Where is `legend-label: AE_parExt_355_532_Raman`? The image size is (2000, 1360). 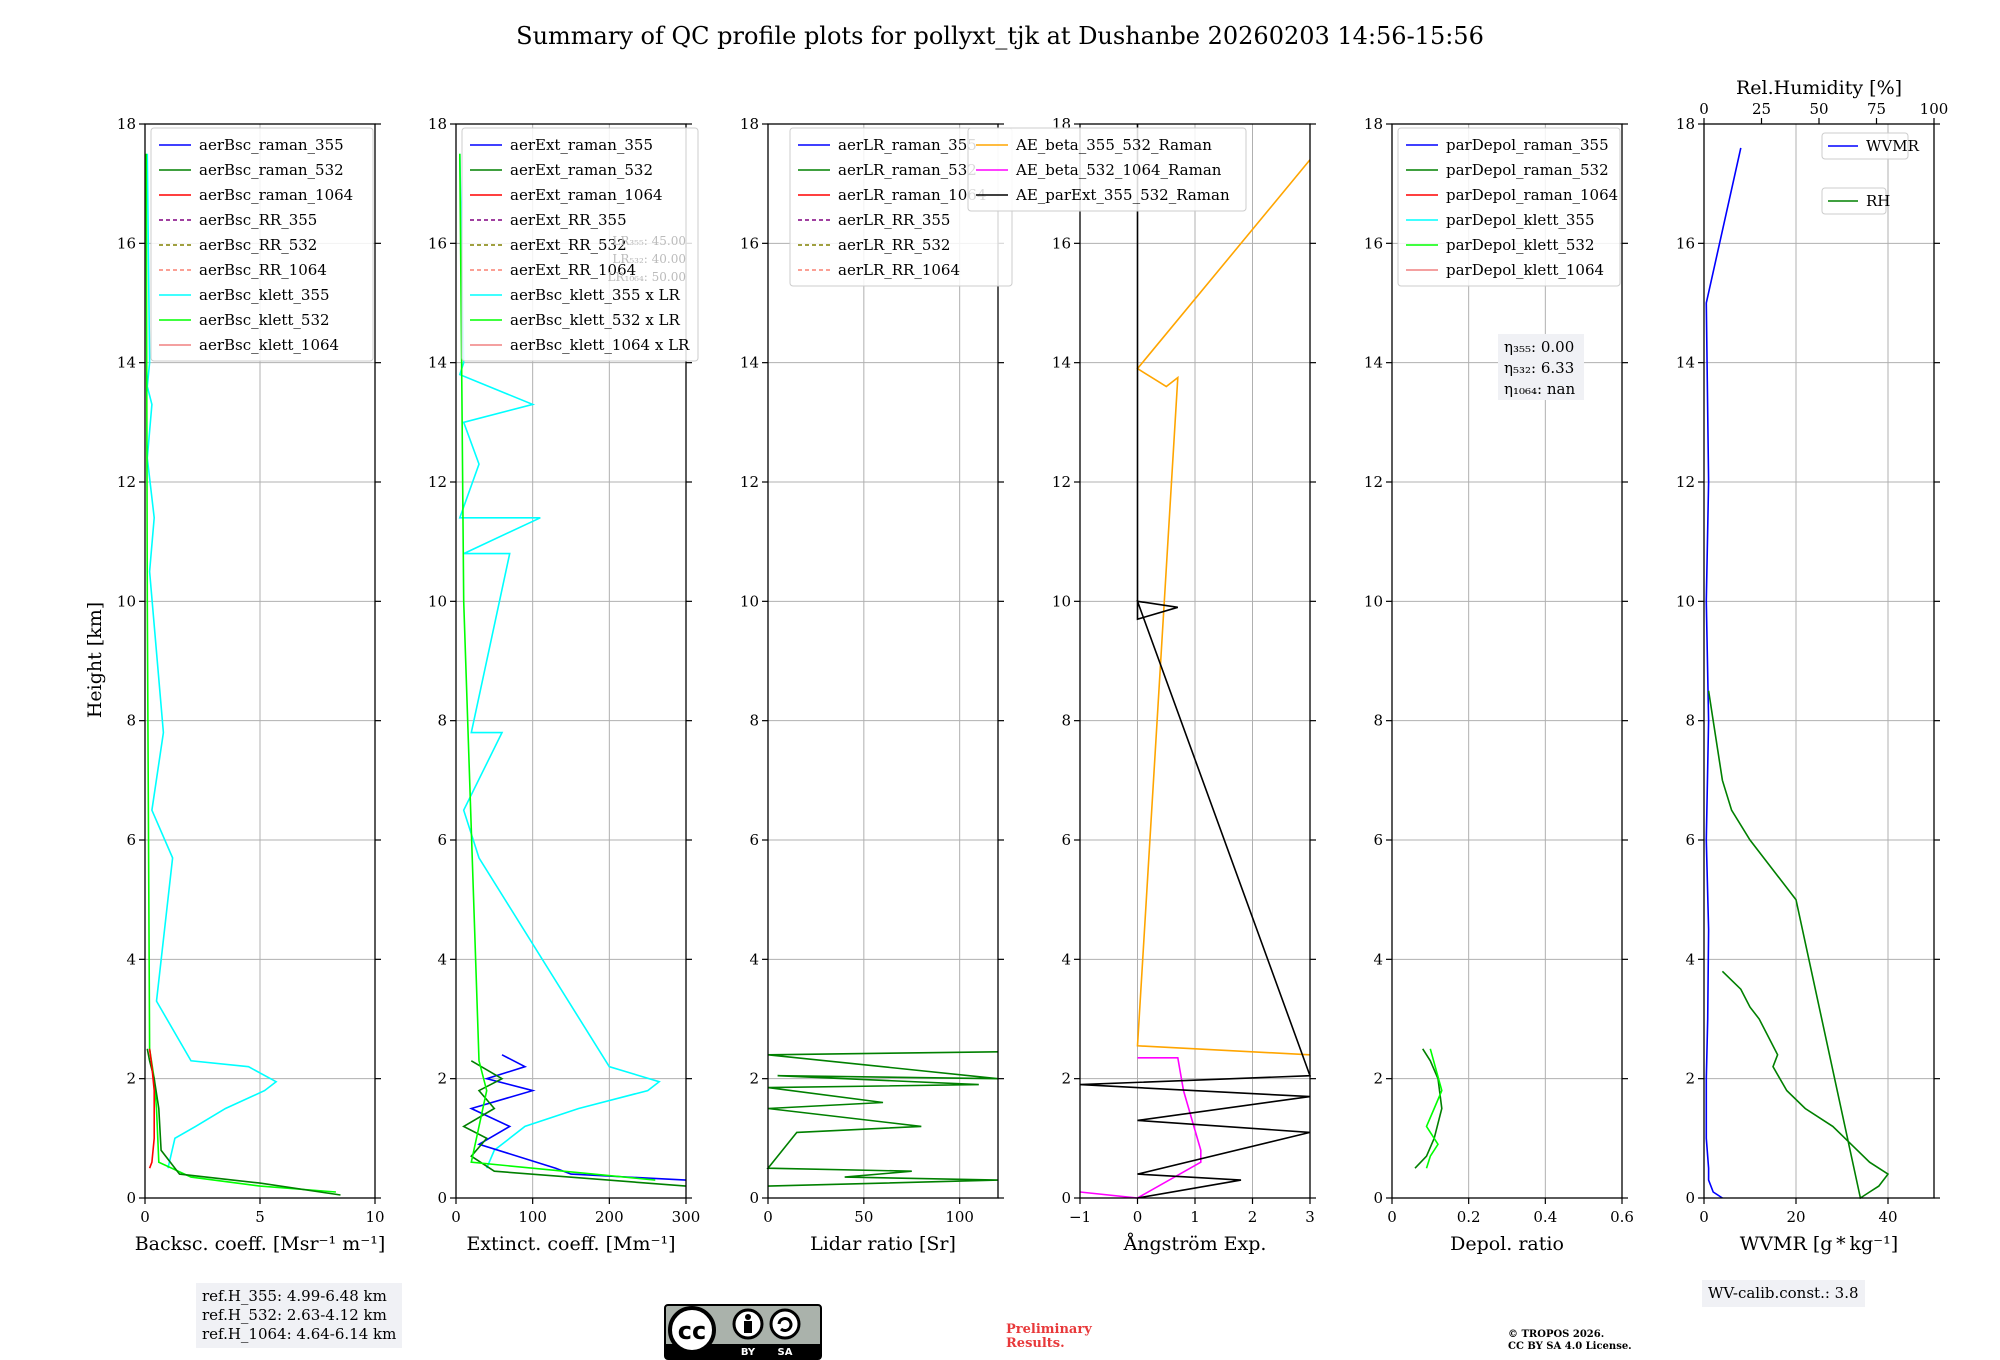
legend-label: AE_parExt_355_532_Raman is located at coordinates (1122, 195).